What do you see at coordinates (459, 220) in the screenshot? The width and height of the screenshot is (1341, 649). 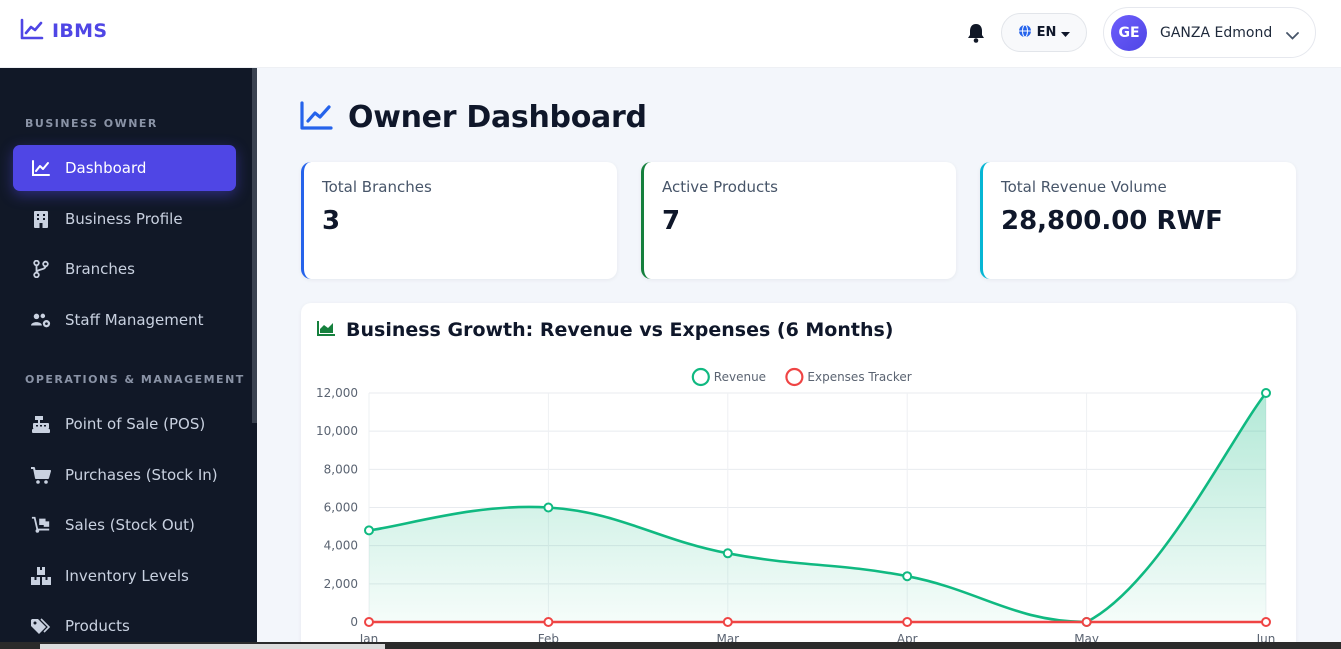 I see `stat-card-total-branches: Total Branches 3` at bounding box center [459, 220].